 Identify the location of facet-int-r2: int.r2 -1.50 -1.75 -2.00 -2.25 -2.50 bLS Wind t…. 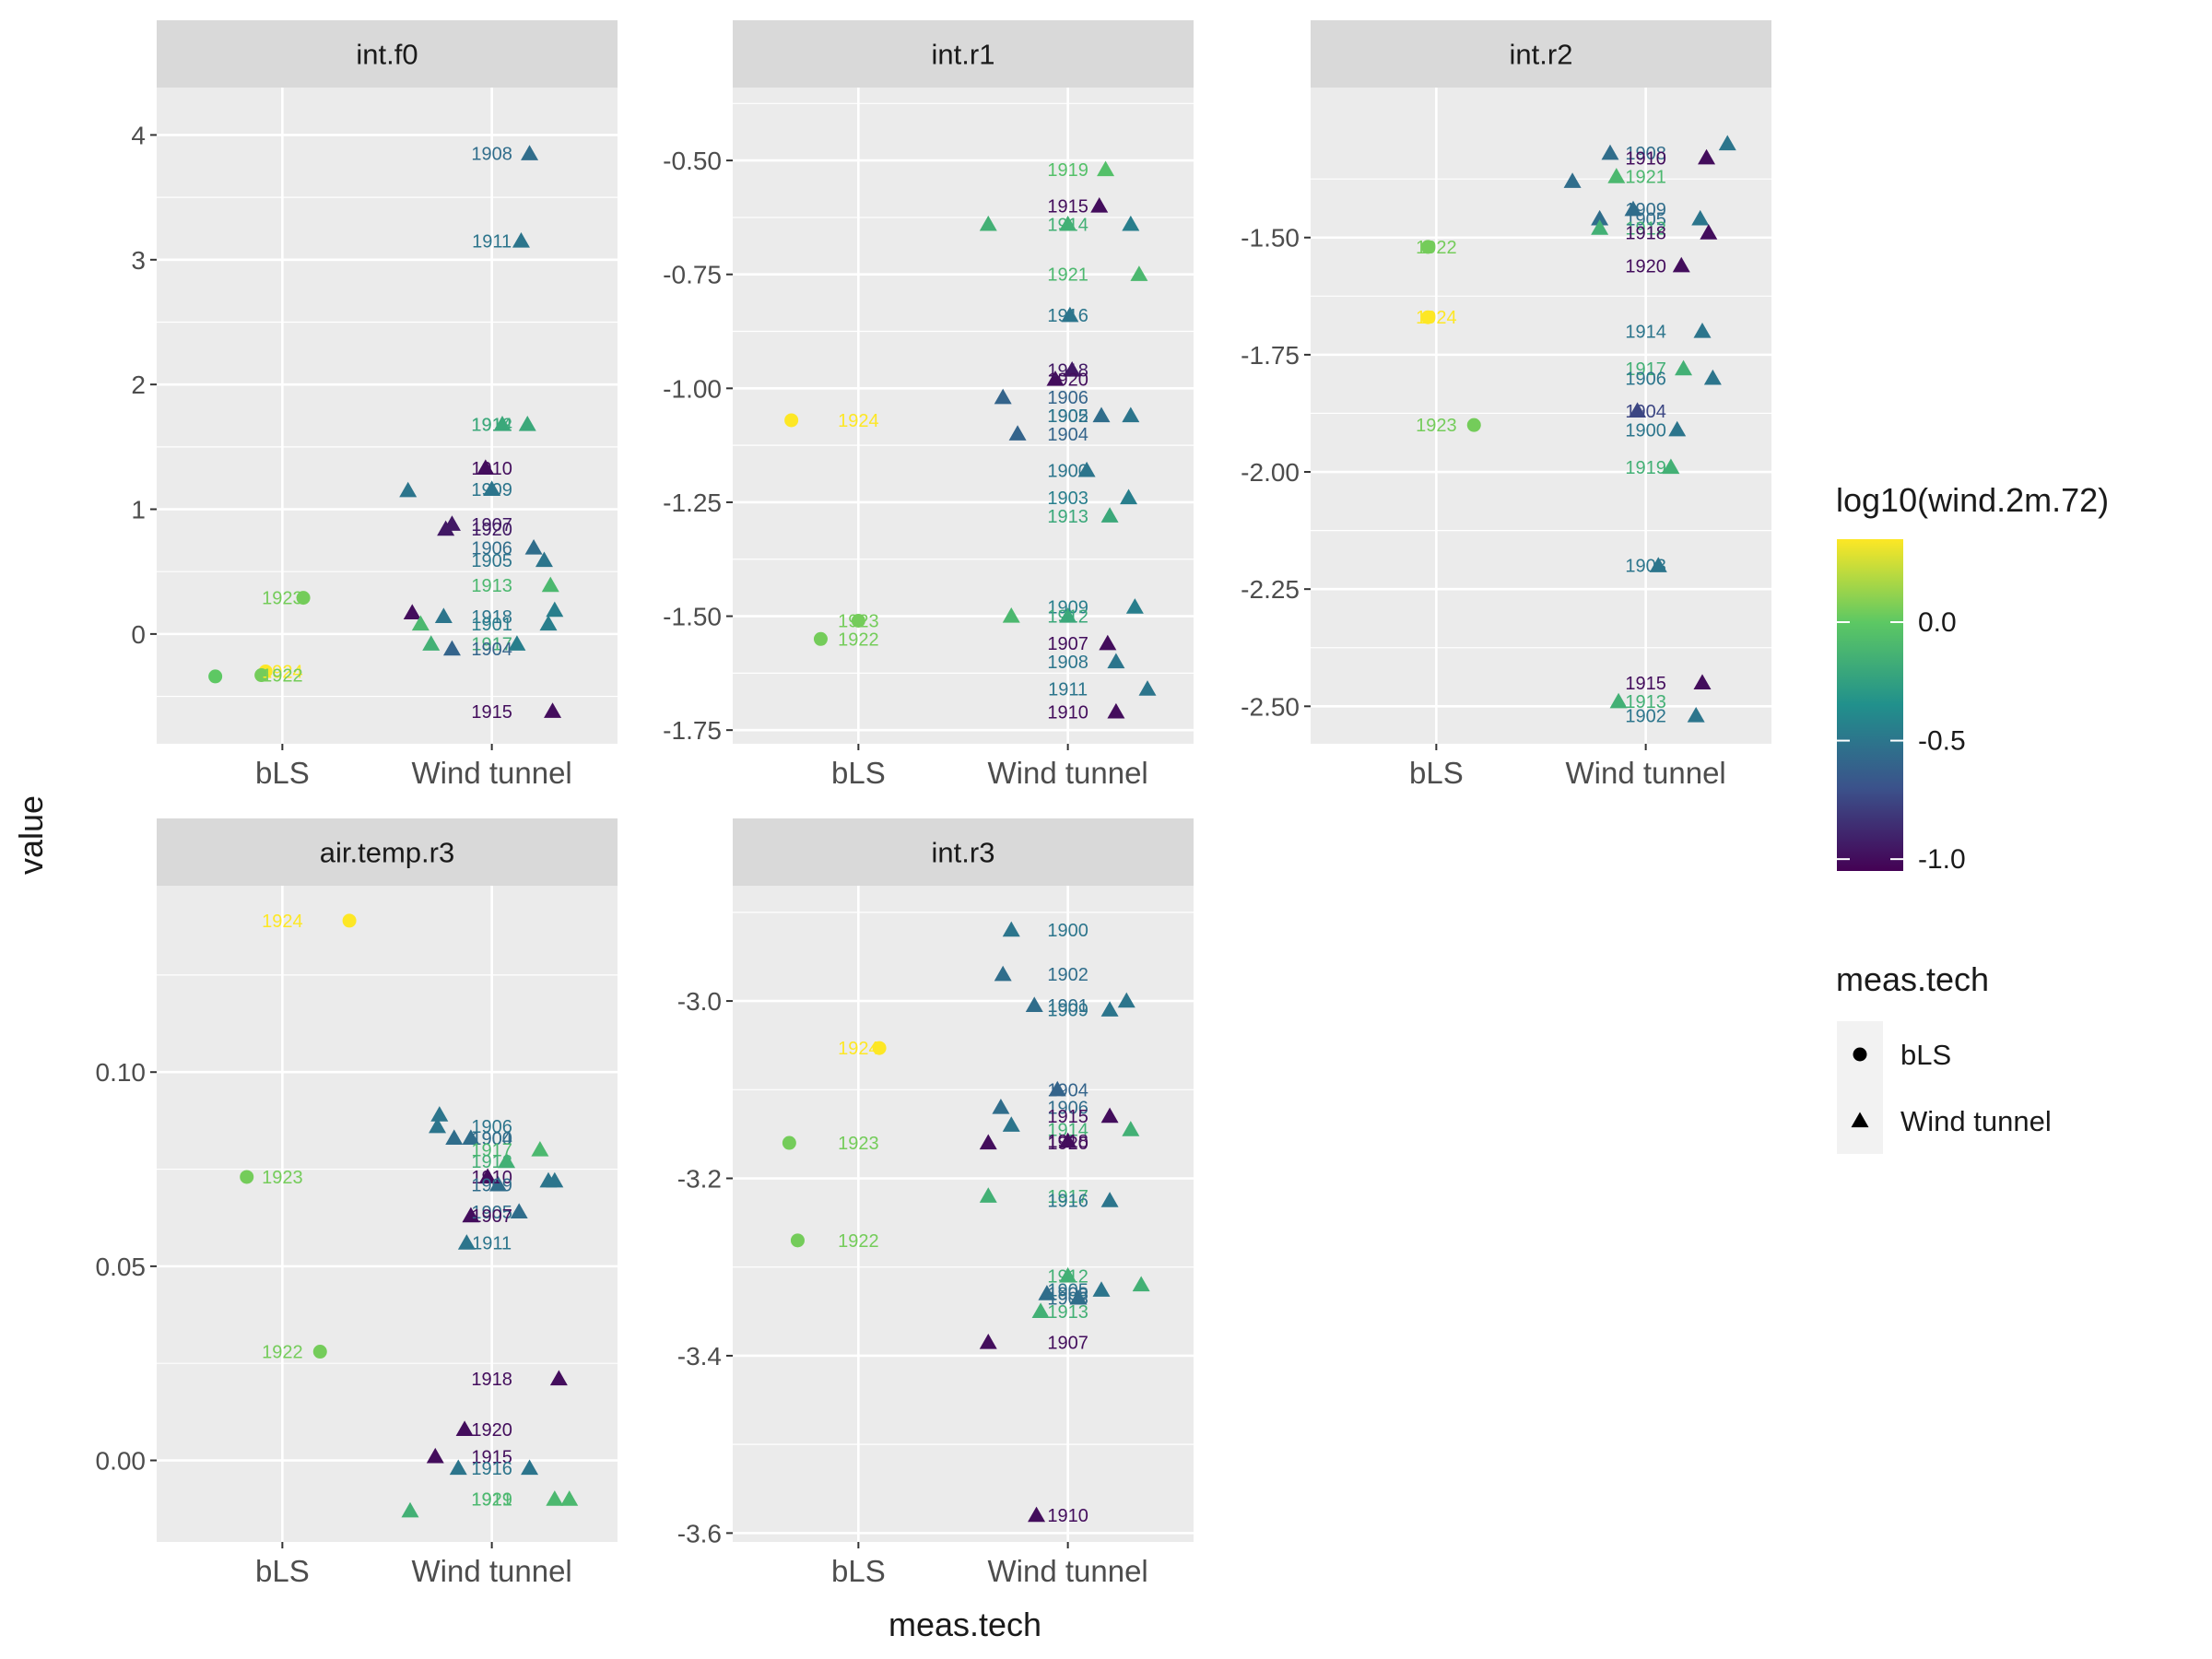
(1506, 405).